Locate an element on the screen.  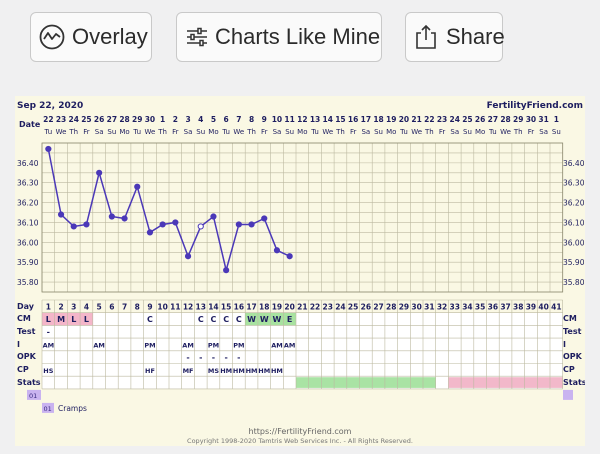
cm-cell: M is located at coordinates (61, 319).